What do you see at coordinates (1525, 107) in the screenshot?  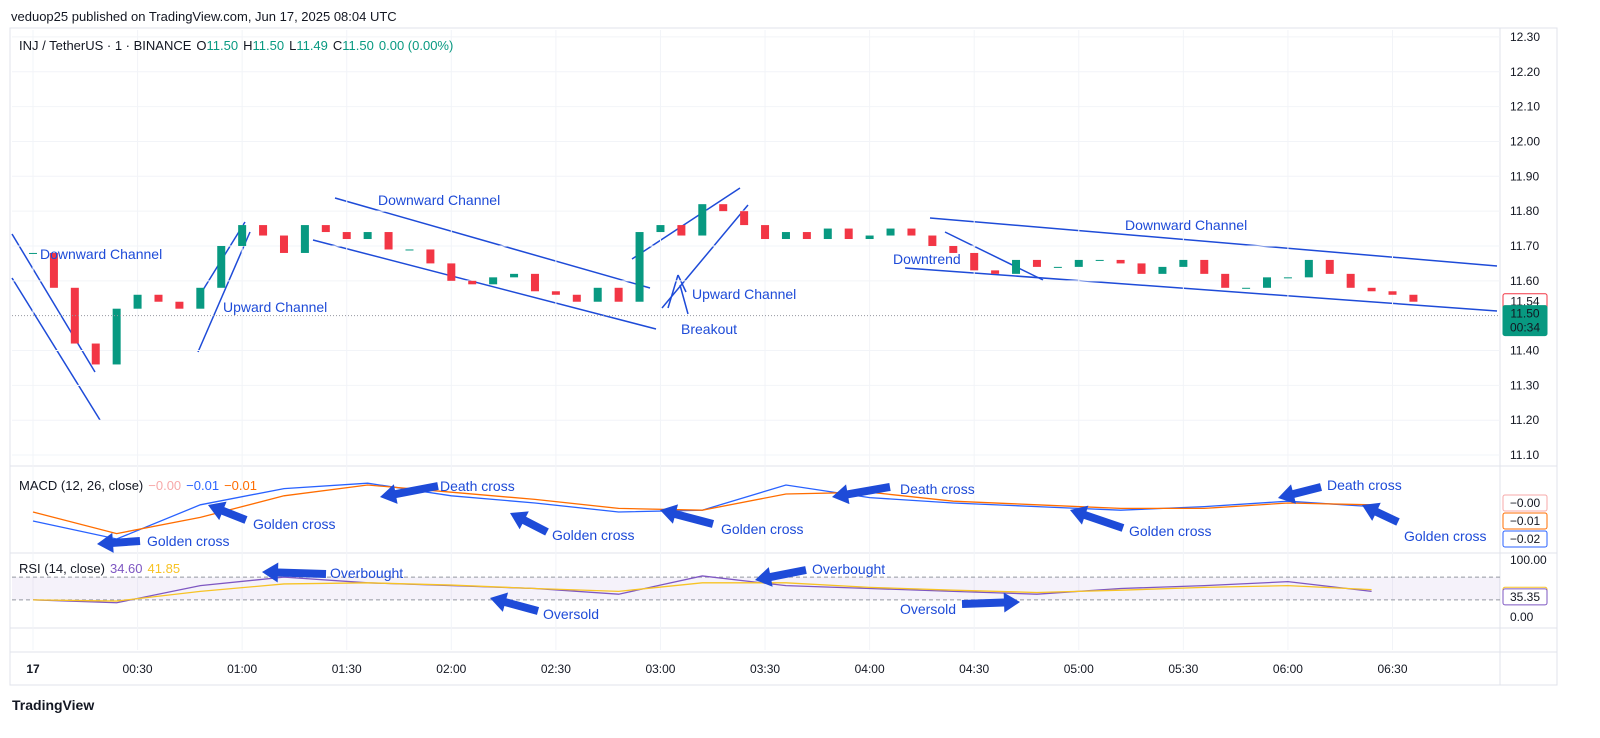 I see `y-tick-label: 12.10` at bounding box center [1525, 107].